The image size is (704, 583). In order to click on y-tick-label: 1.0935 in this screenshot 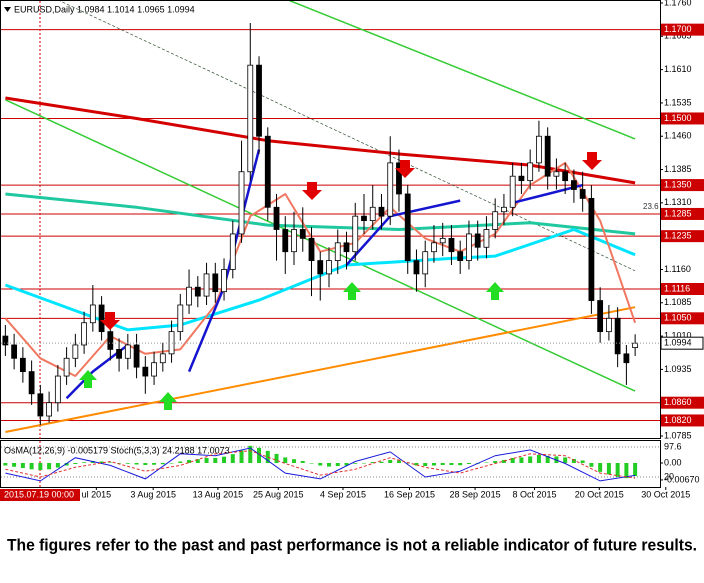, I will do `click(678, 369)`.